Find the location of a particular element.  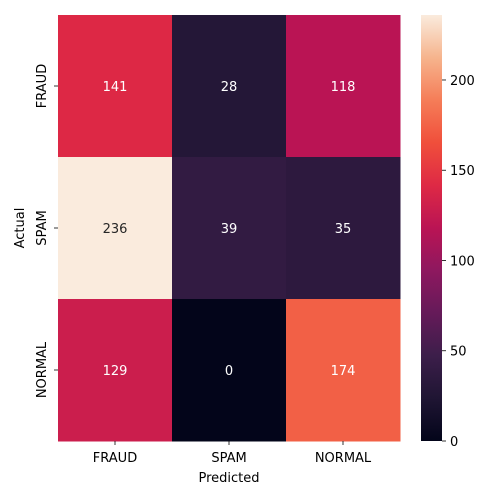

y-tick-label: SPAM is located at coordinates (42, 227).